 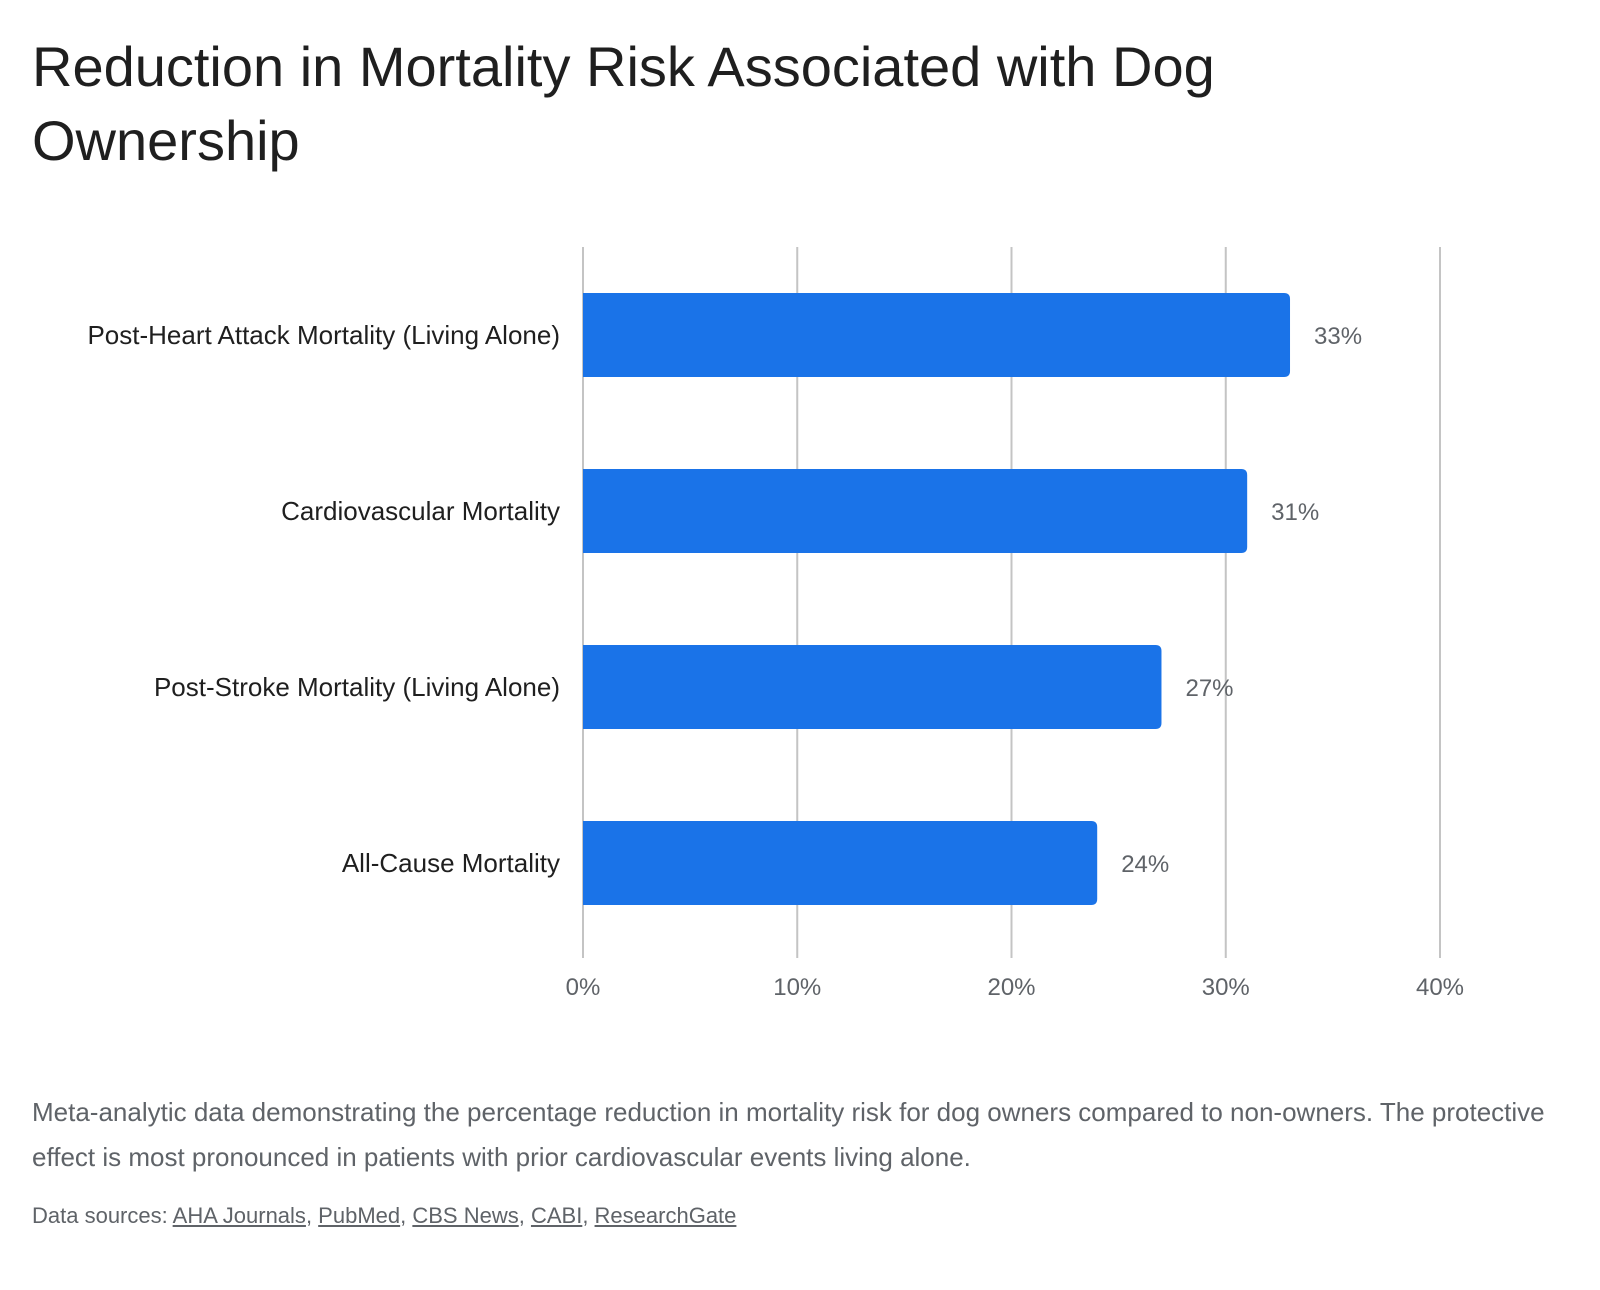 What do you see at coordinates (665, 1215) in the screenshot?
I see `source-link-researchgate: ResearchGate` at bounding box center [665, 1215].